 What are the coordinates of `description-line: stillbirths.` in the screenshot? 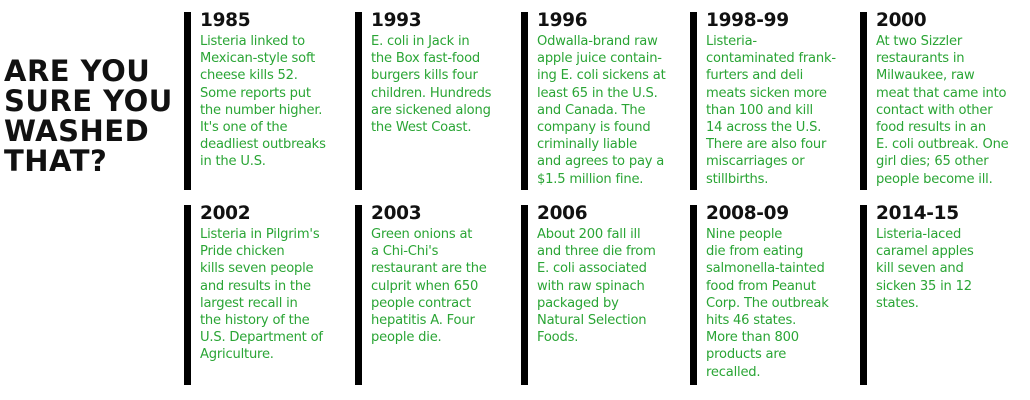 It's located at (737, 179).